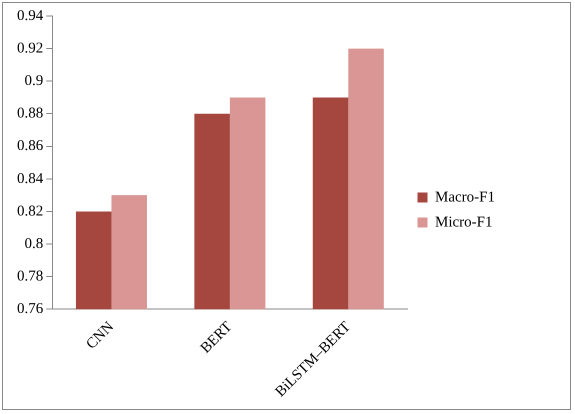 This screenshot has width=575, height=414. Describe the element at coordinates (464, 222) in the screenshot. I see `legend-label: Micro-F1` at that location.